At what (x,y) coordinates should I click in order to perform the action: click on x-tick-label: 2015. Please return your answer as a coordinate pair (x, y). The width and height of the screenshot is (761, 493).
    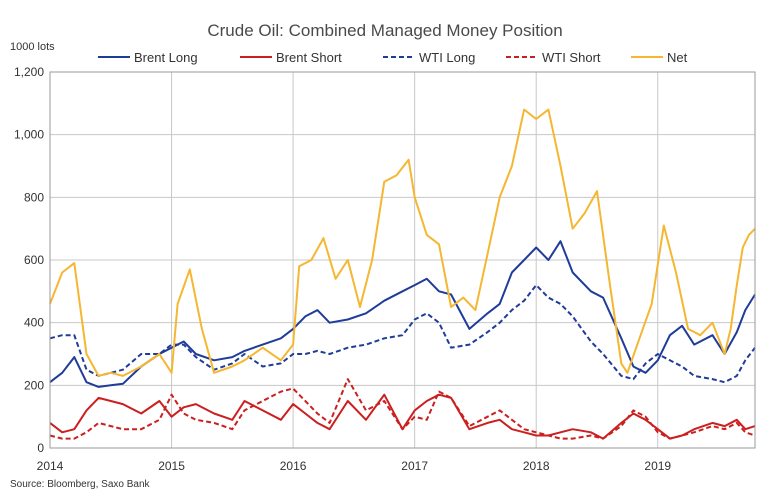
    Looking at the image, I should click on (171, 466).